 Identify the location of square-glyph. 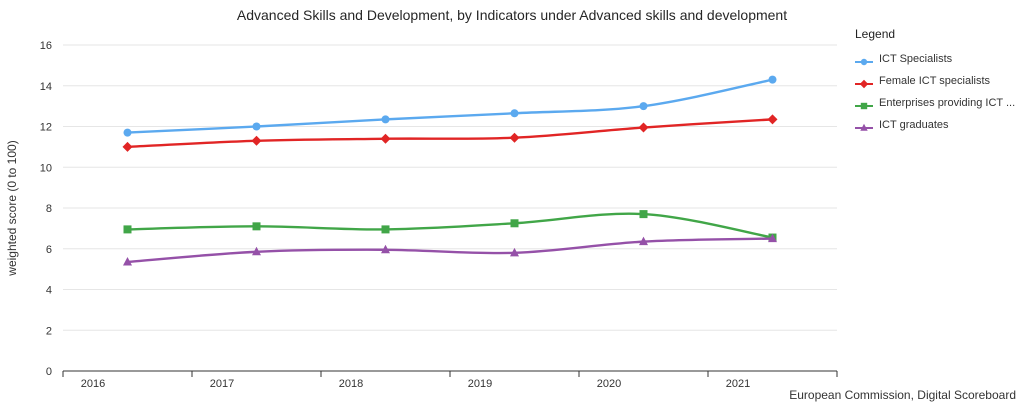
(864, 106).